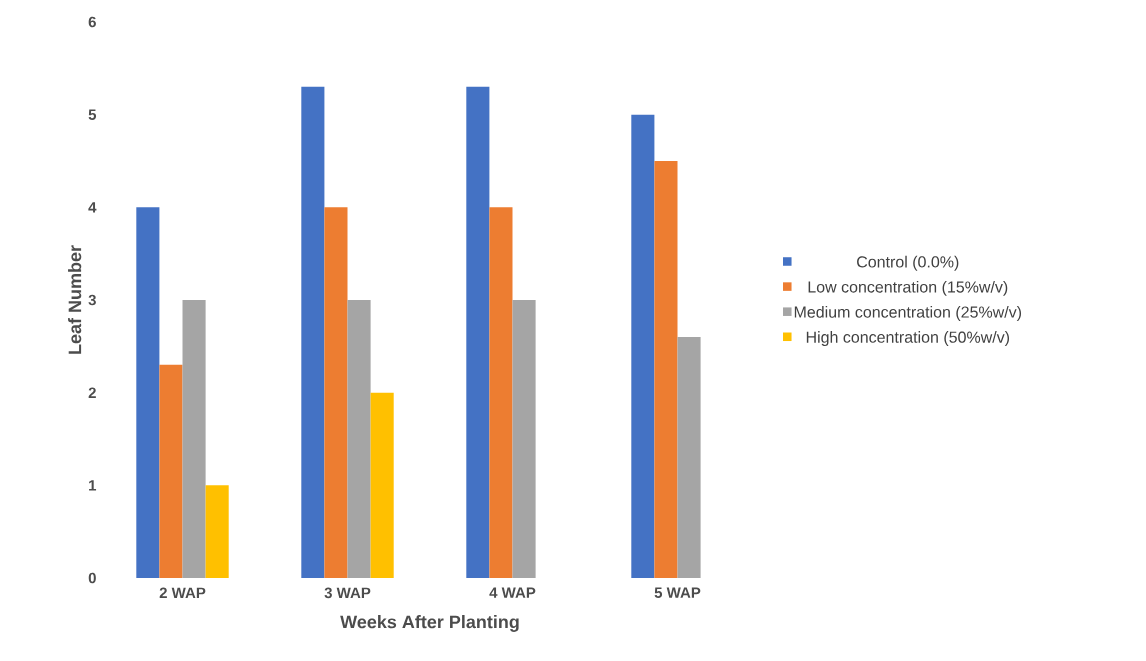 This screenshot has height=661, width=1146. What do you see at coordinates (93, 485) in the screenshot?
I see `y-tick-label: 1` at bounding box center [93, 485].